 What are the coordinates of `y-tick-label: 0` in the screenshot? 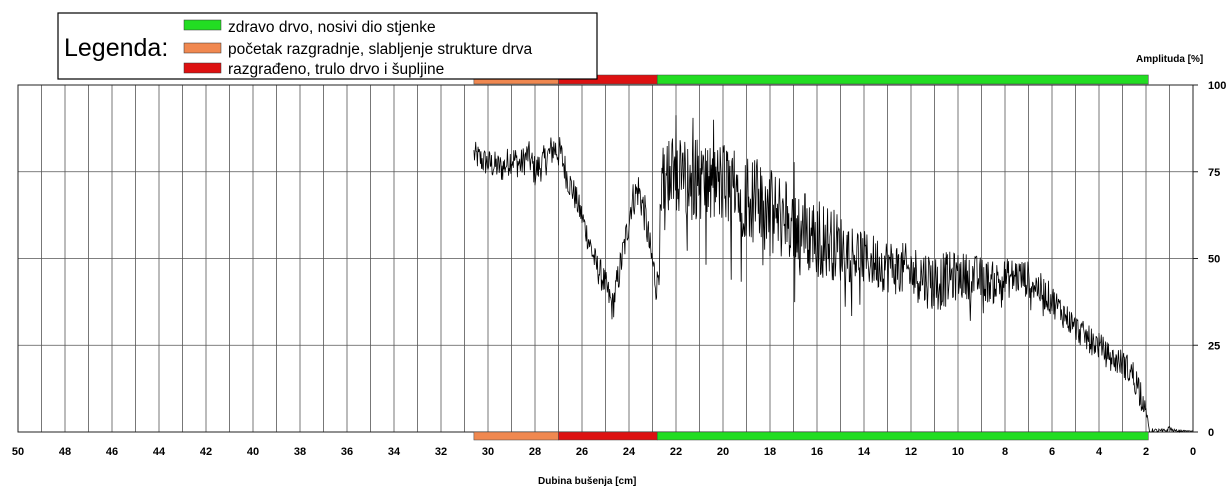 It's located at (1211, 433).